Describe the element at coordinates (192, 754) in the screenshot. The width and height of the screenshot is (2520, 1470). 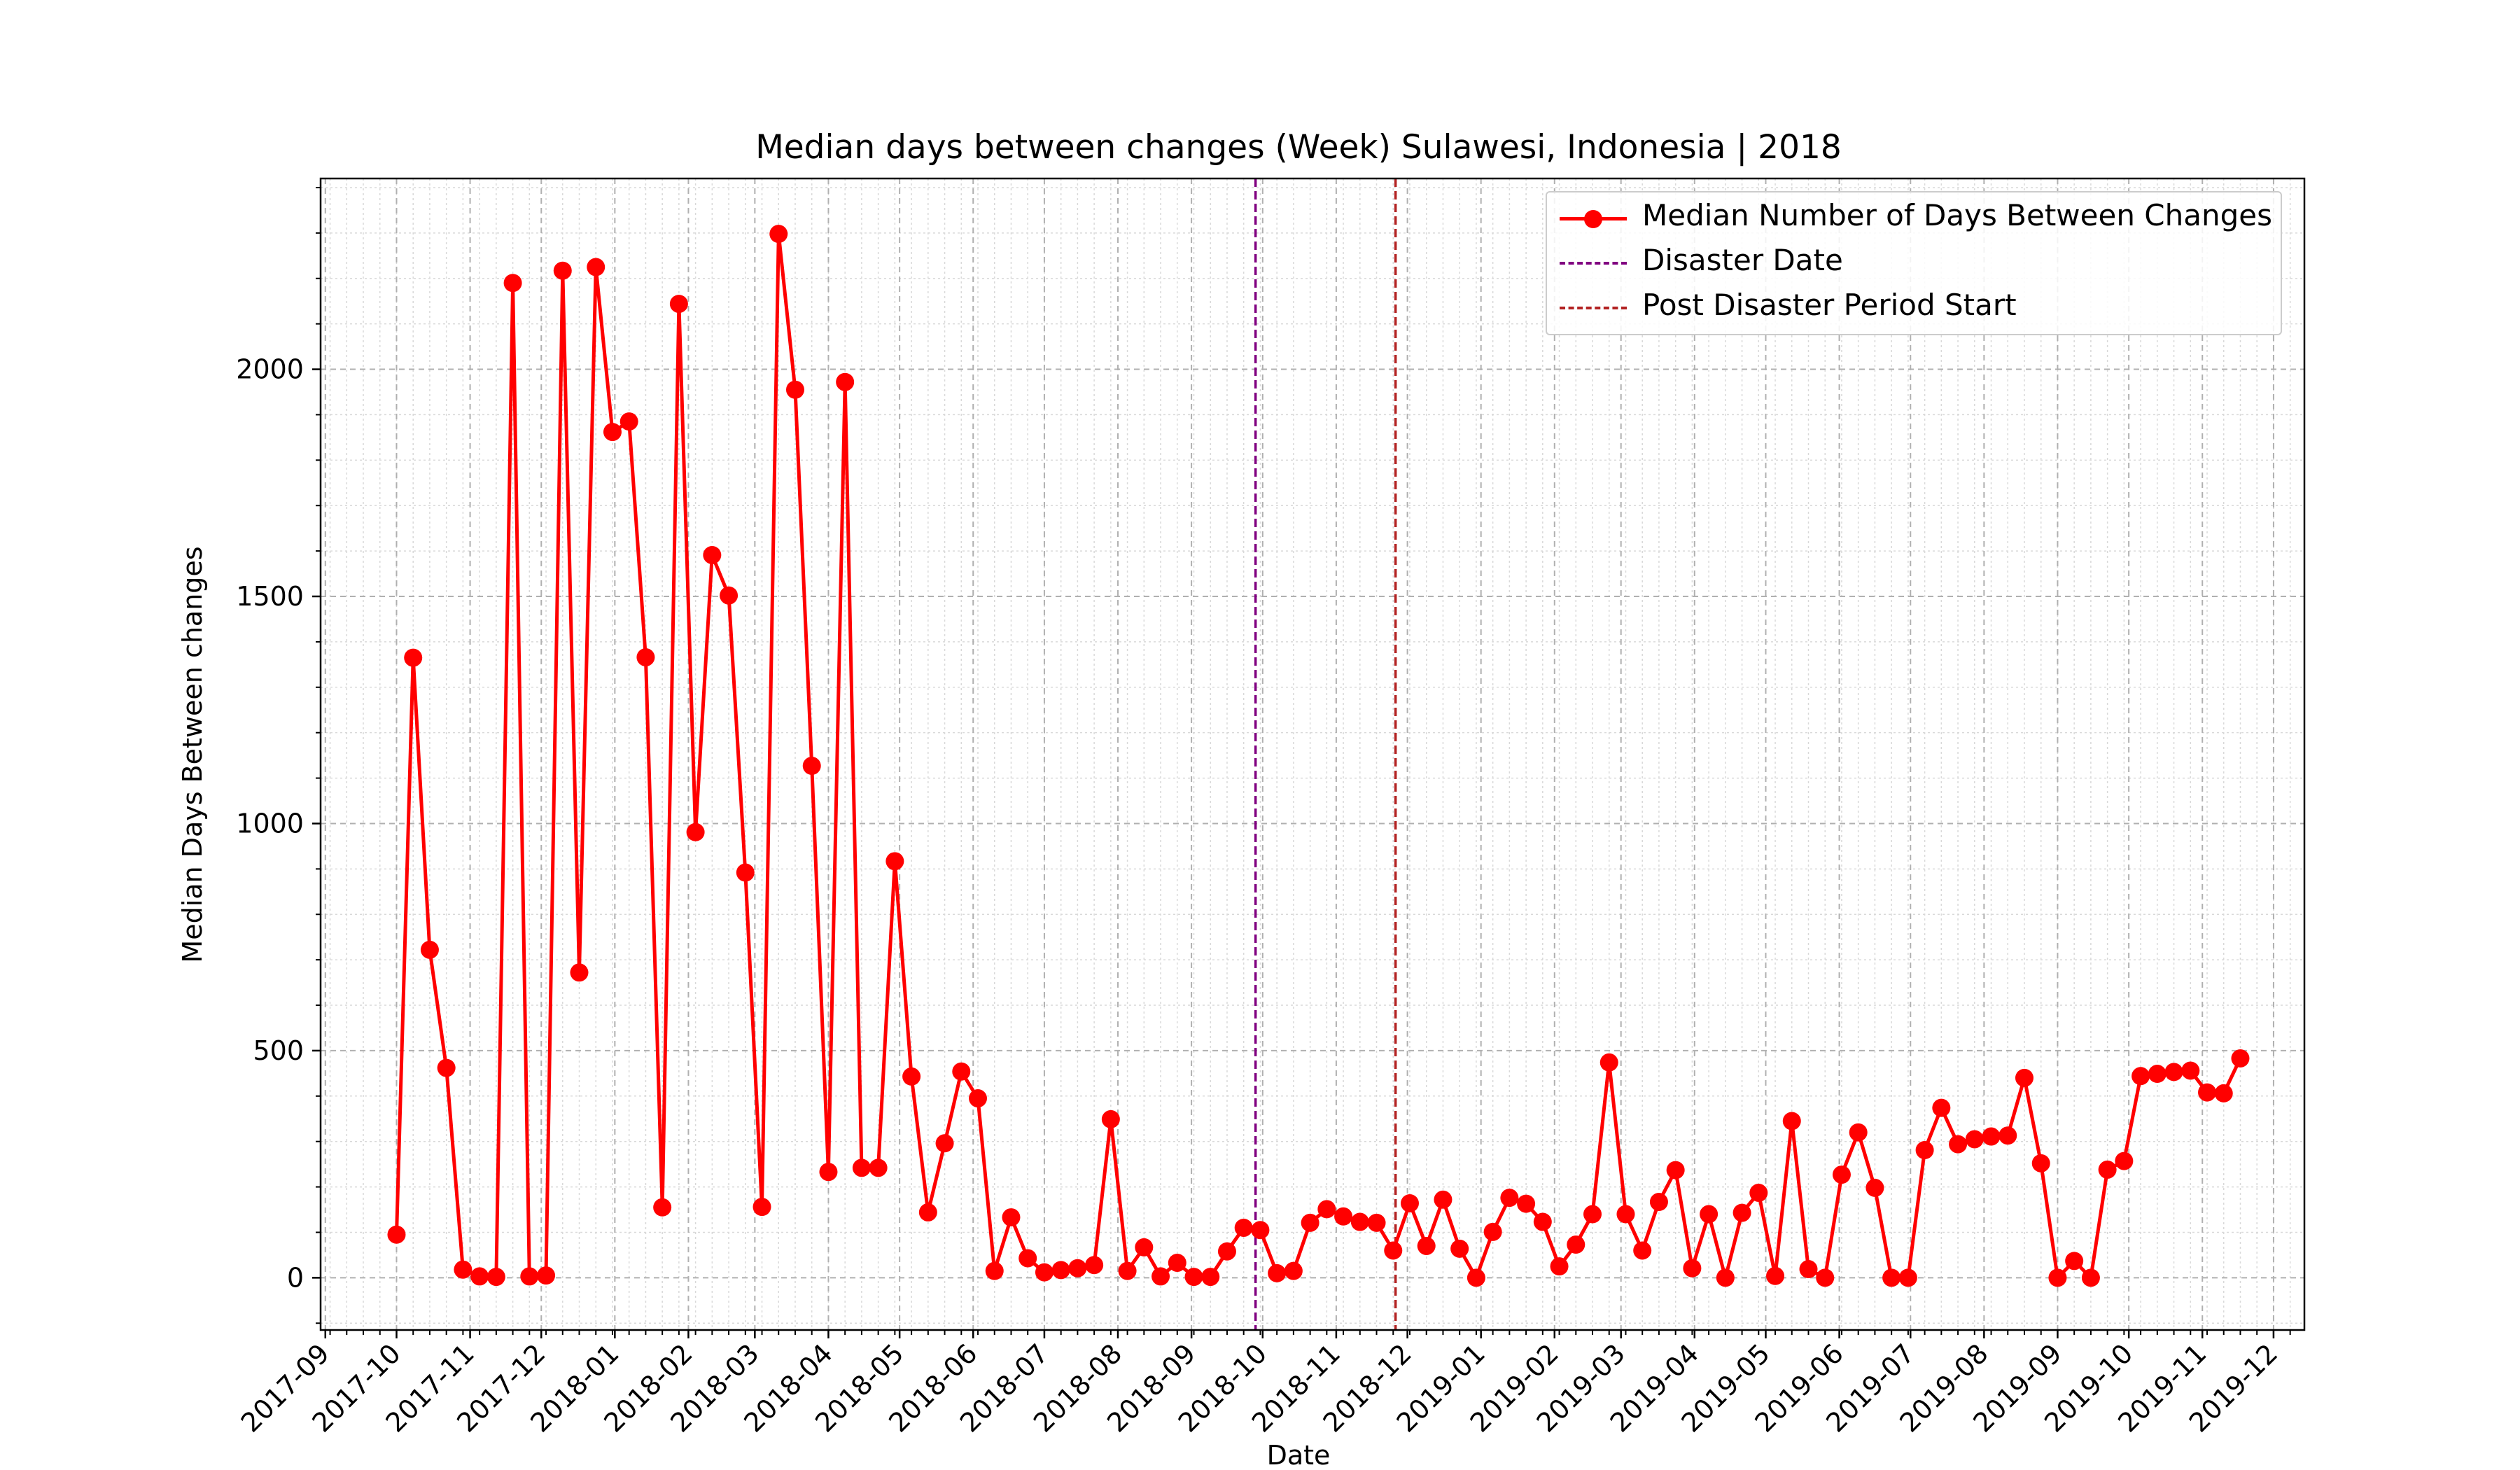
I see `y-axis-label: Median Days Between changes` at that location.